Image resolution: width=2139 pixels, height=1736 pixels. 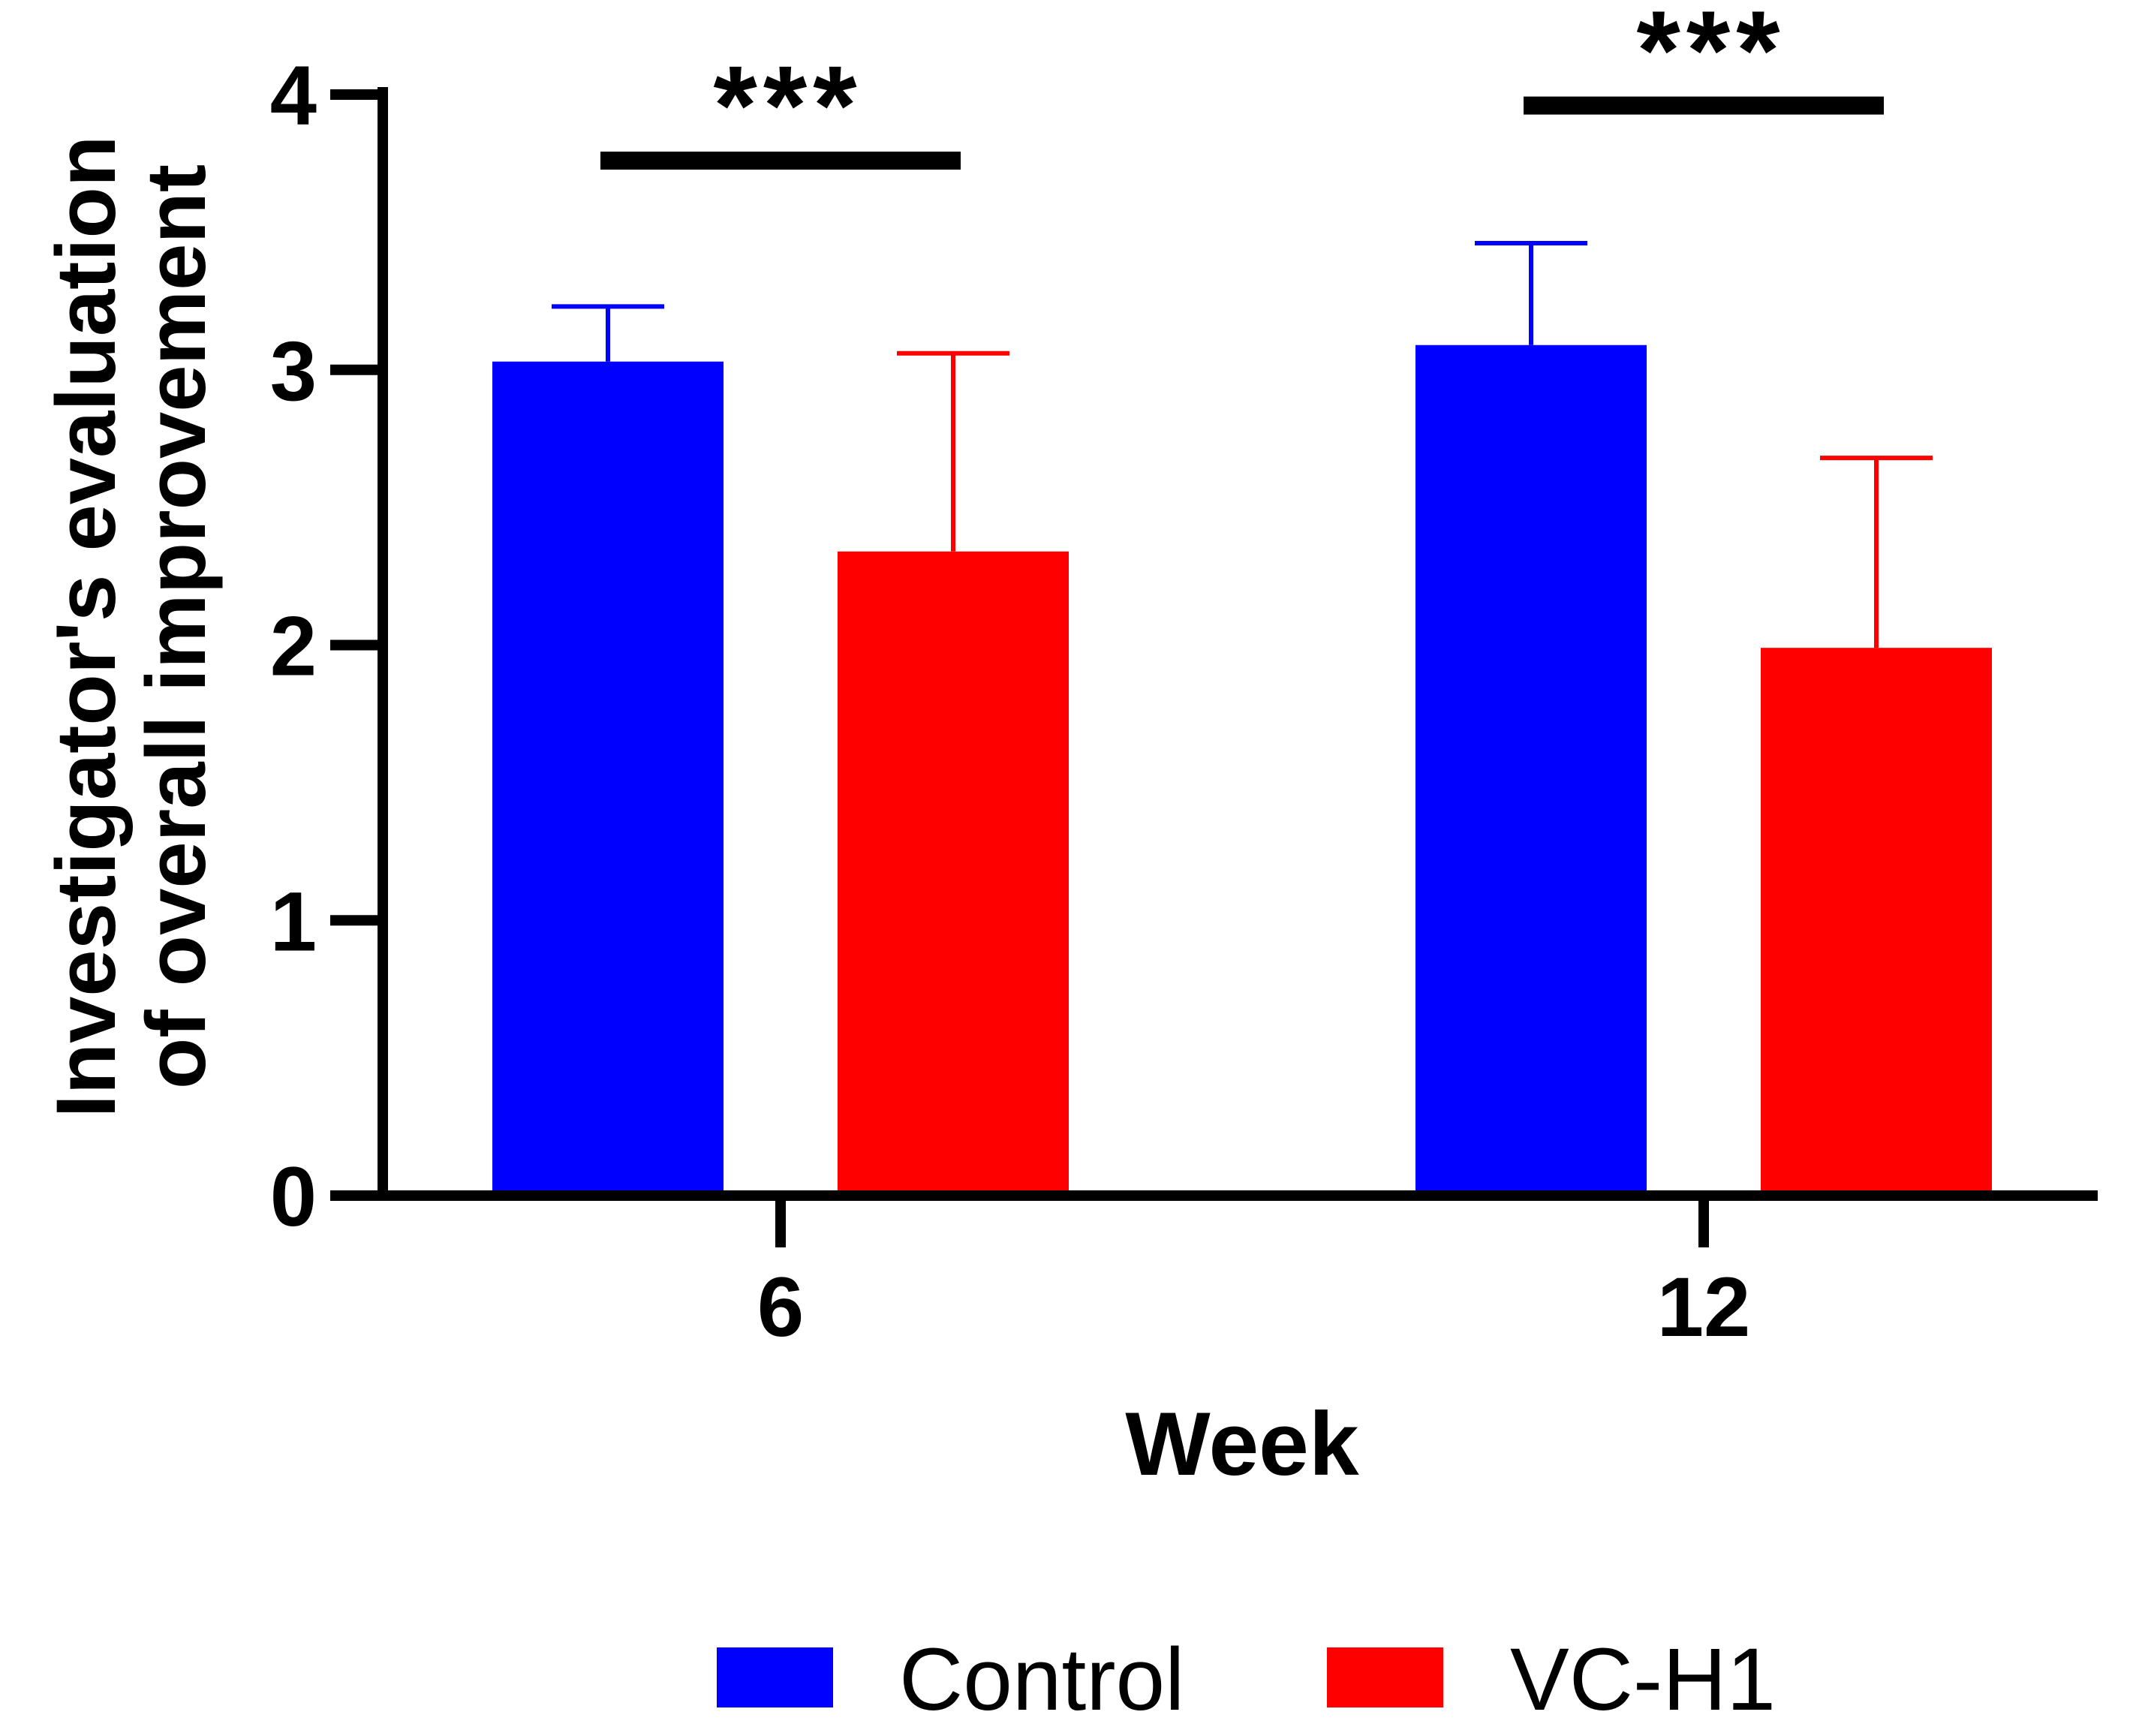 I want to click on x-tick-label-6: 6, so click(x=780, y=1307).